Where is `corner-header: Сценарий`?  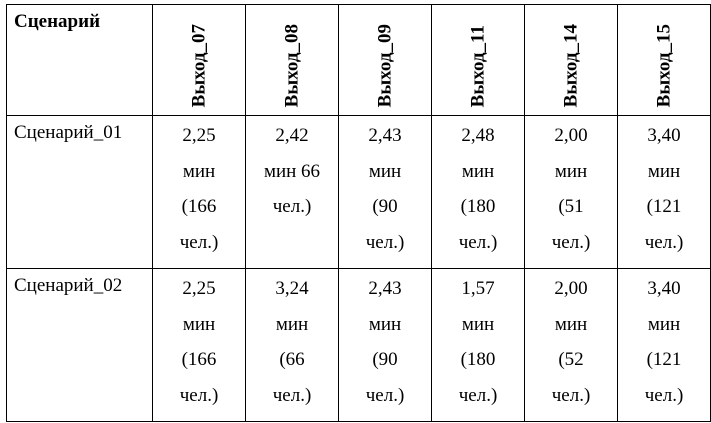
corner-header: Сценарий is located at coordinates (79, 60).